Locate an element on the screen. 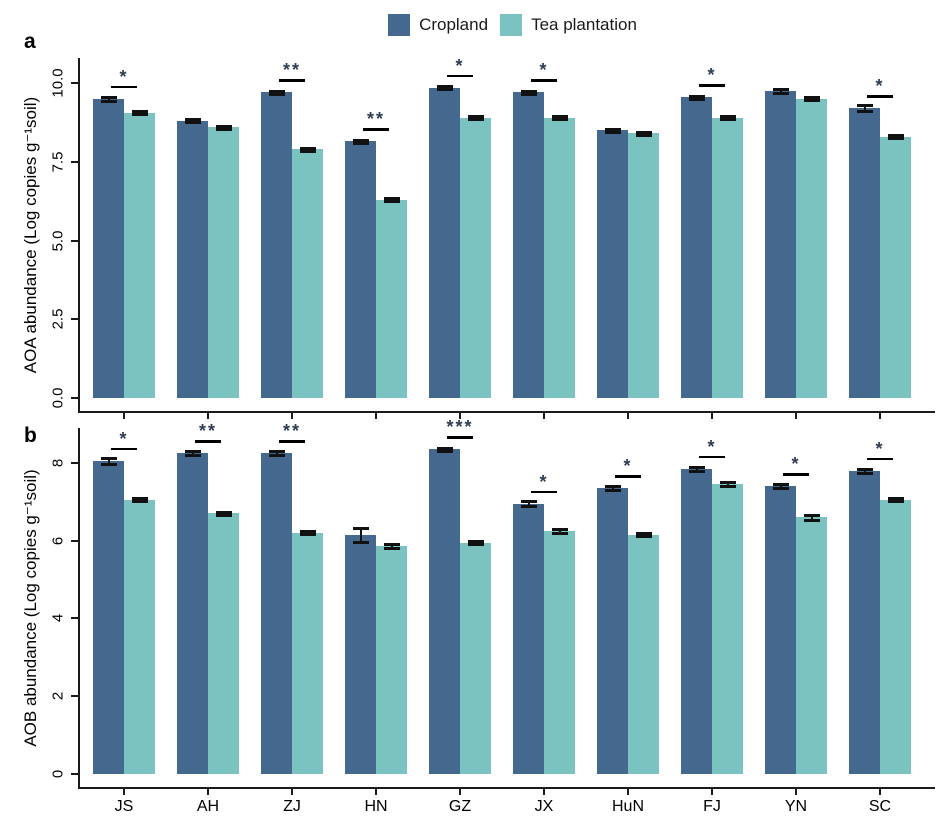 This screenshot has height=821, width=950. significance-line-YN is located at coordinates (796, 474).